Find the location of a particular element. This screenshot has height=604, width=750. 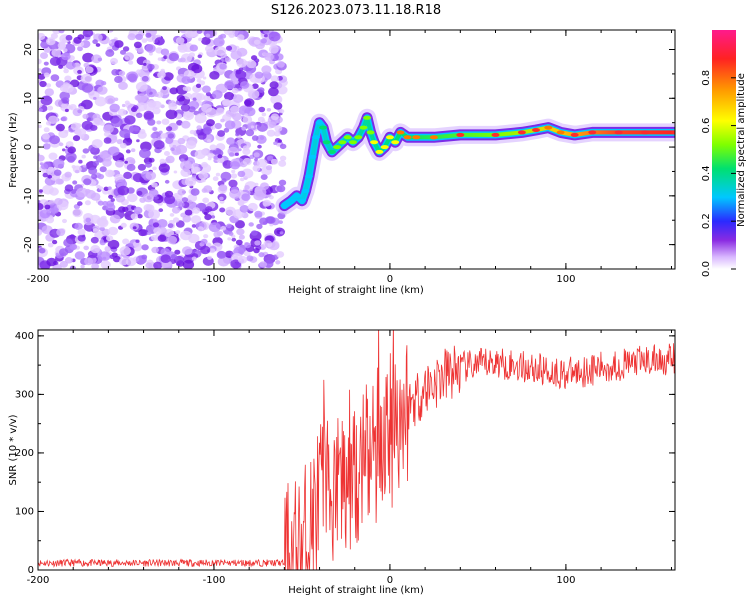

y-tick-label: 200 is located at coordinates (24, 453).